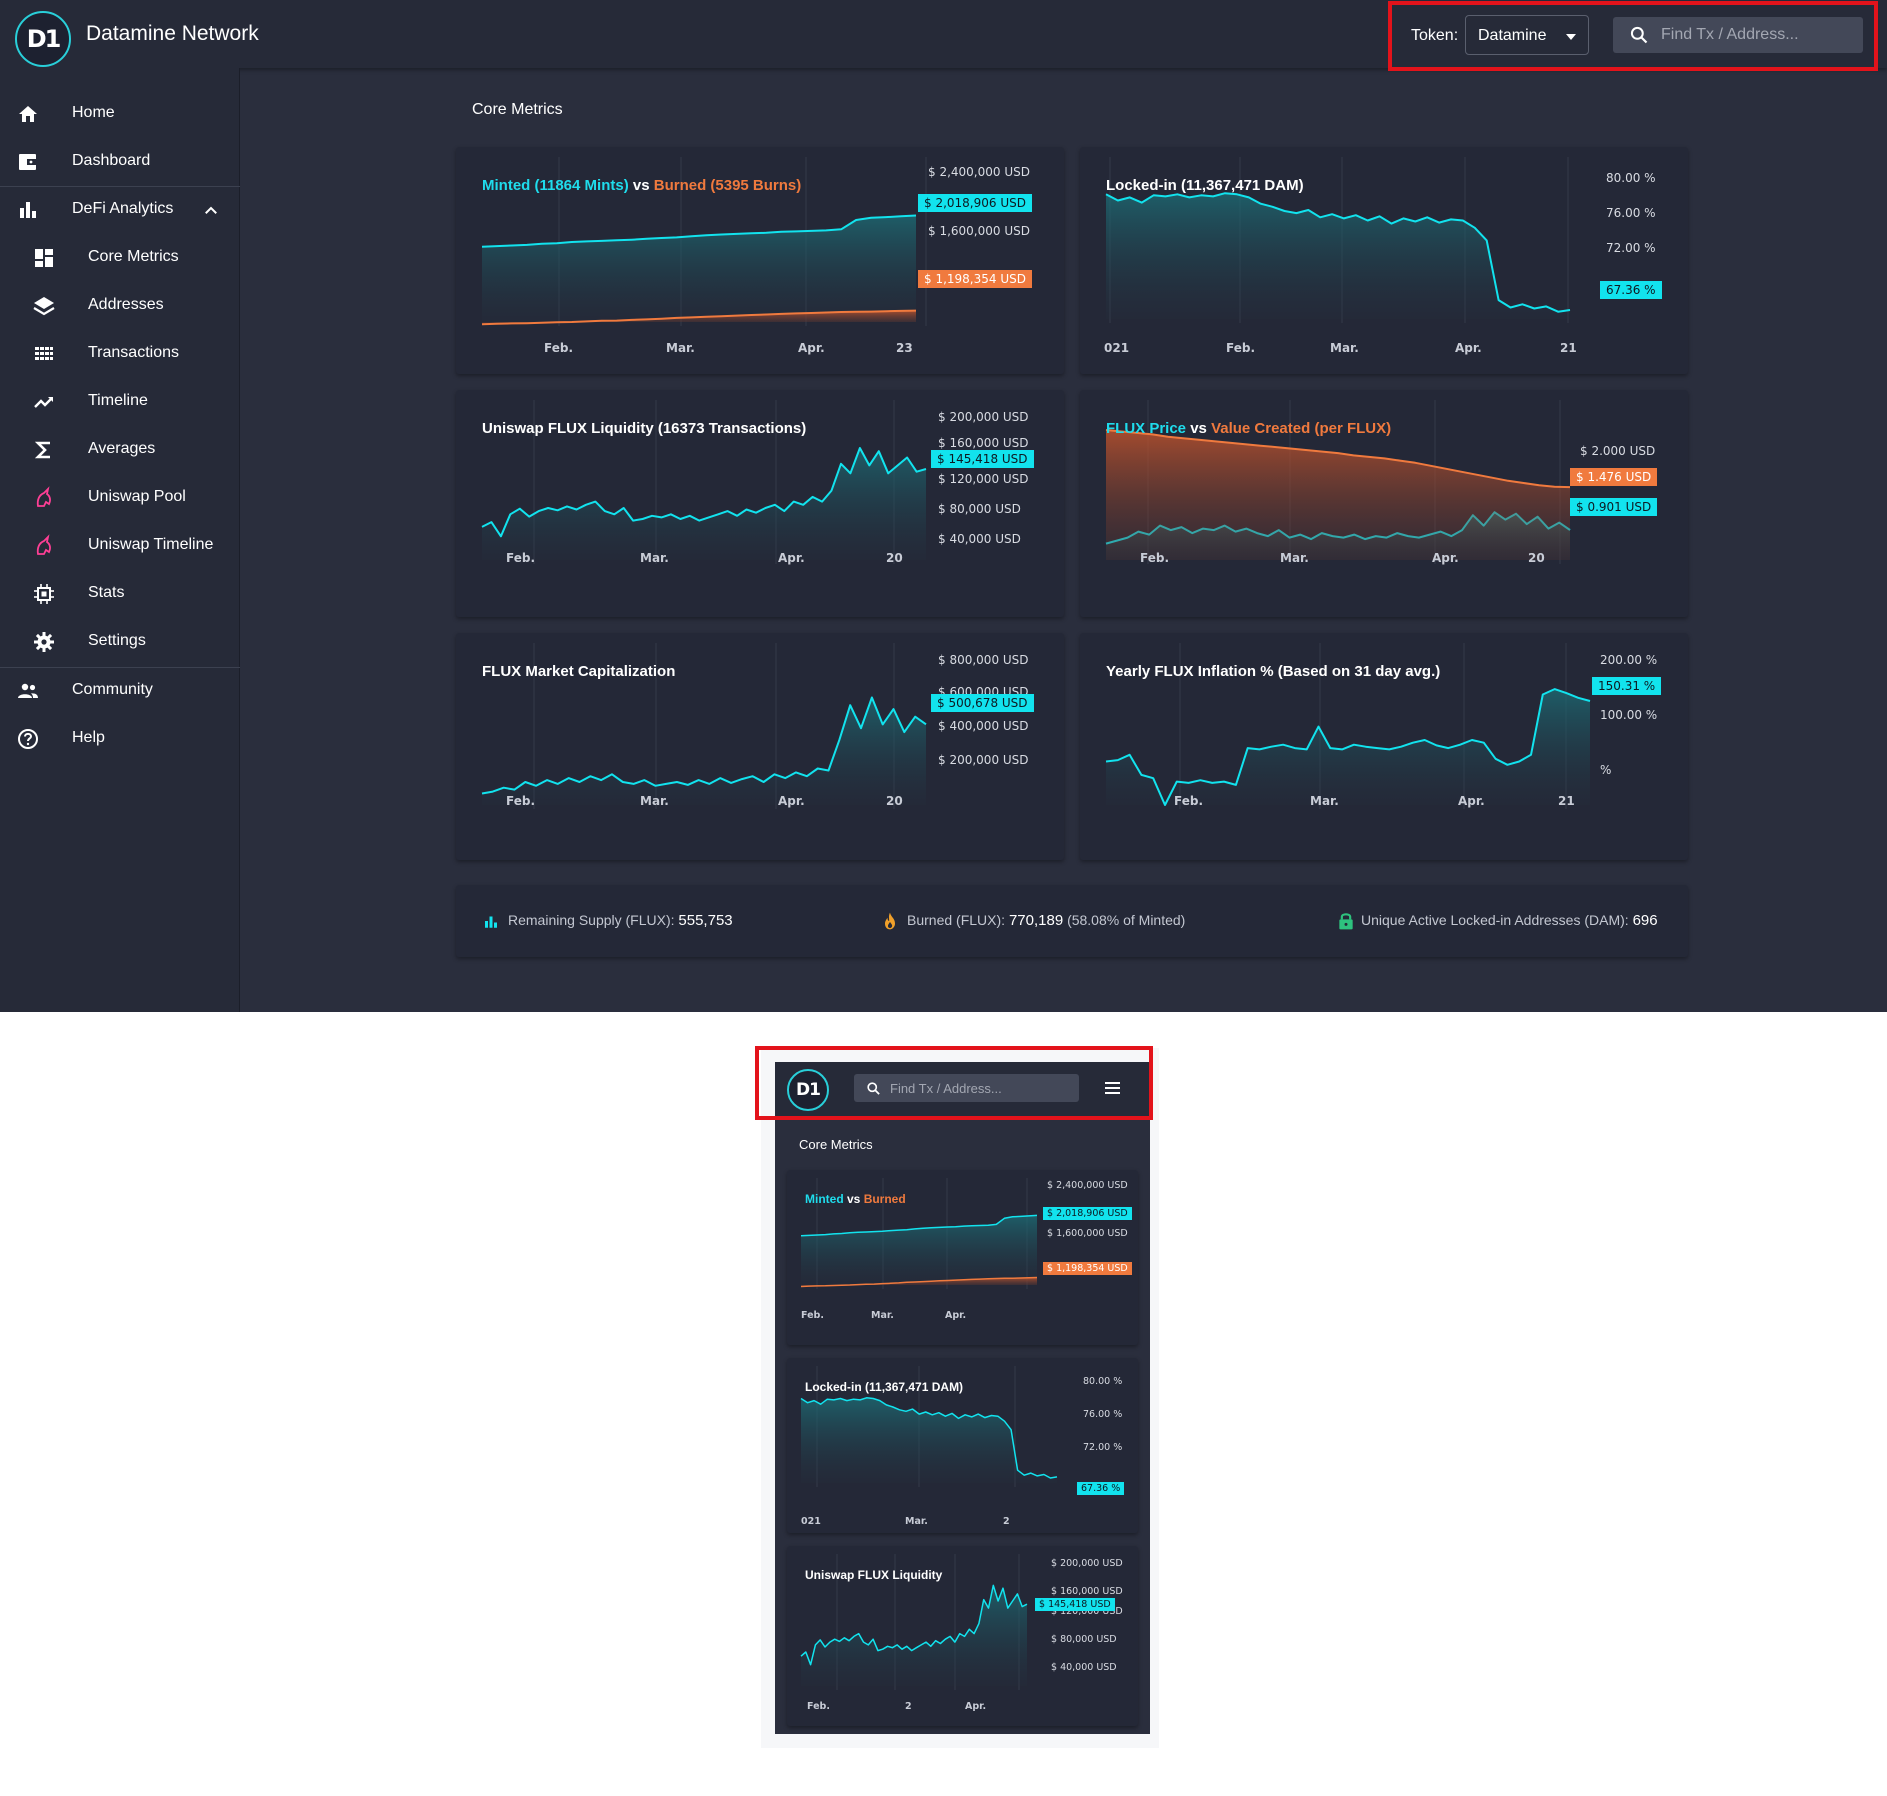 This screenshot has height=1796, width=1887. Describe the element at coordinates (117, 640) in the screenshot. I see `sidebar-item-label: Settings` at that location.